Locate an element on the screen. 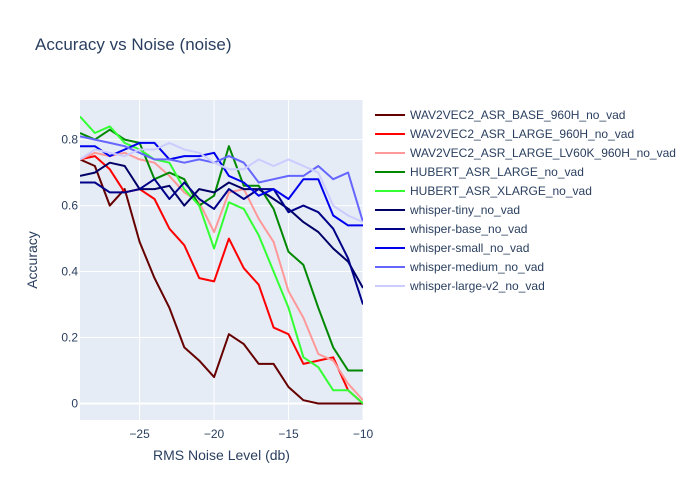 Image resolution: width=700 pixels, height=500 pixels. legend-item: HUBERT_ASR_LARGE_no_vad is located at coordinates (479, 172).